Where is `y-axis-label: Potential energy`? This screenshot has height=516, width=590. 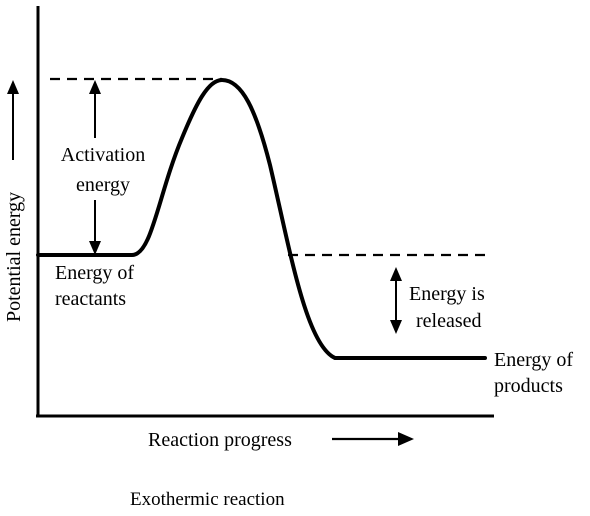 y-axis-label: Potential energy is located at coordinates (14, 257).